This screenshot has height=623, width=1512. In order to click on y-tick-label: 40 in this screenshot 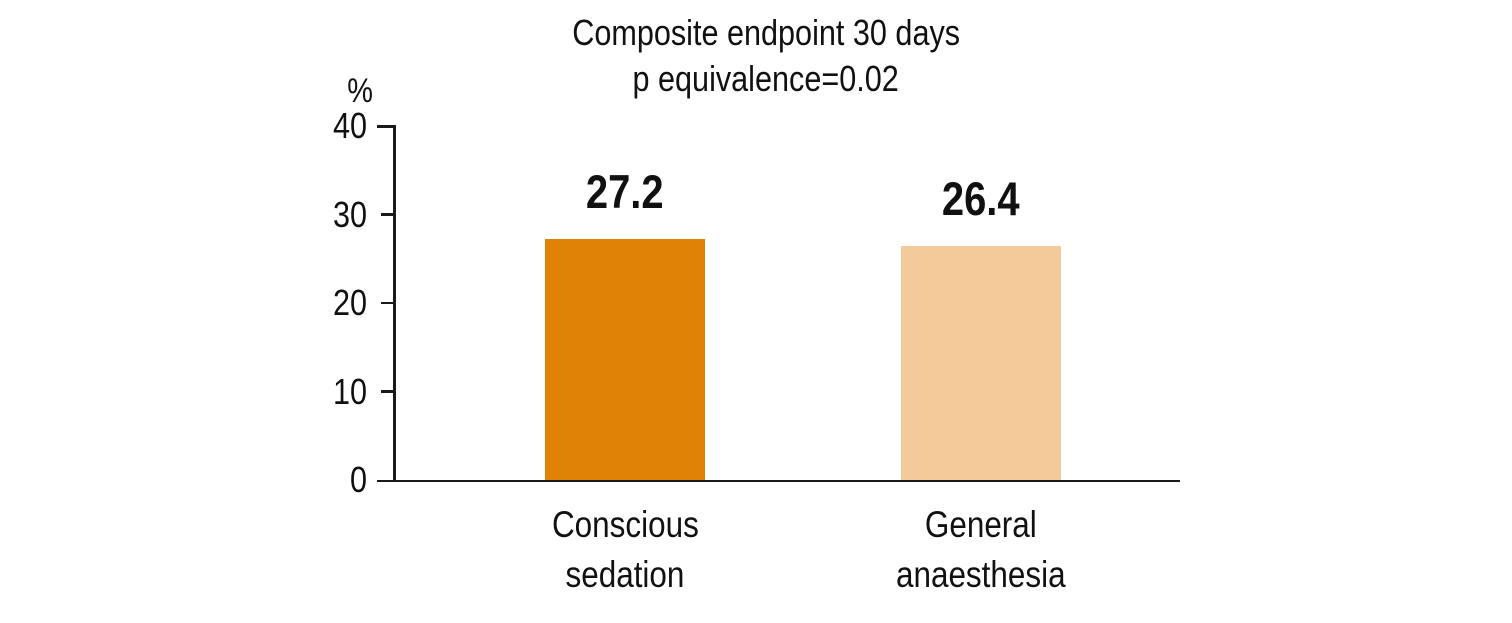, I will do `click(349, 125)`.